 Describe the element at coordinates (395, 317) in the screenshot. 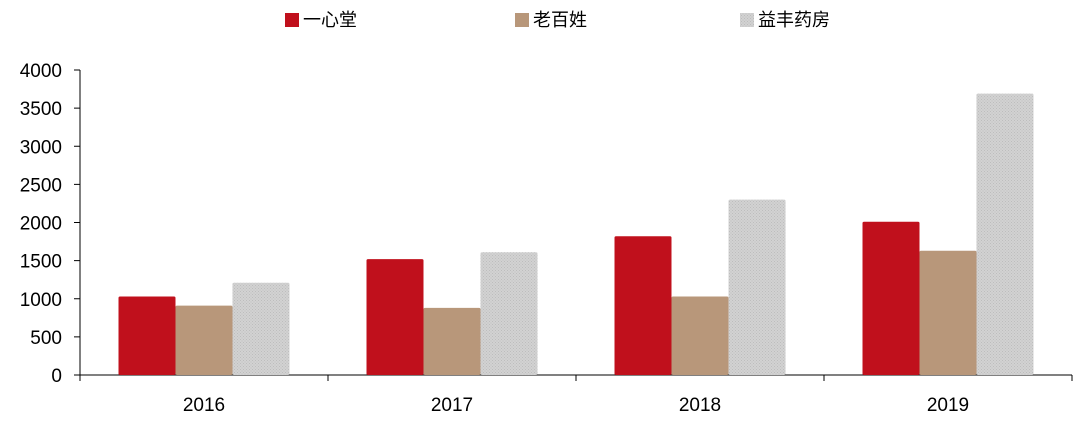

I see `bar-0-2017` at that location.